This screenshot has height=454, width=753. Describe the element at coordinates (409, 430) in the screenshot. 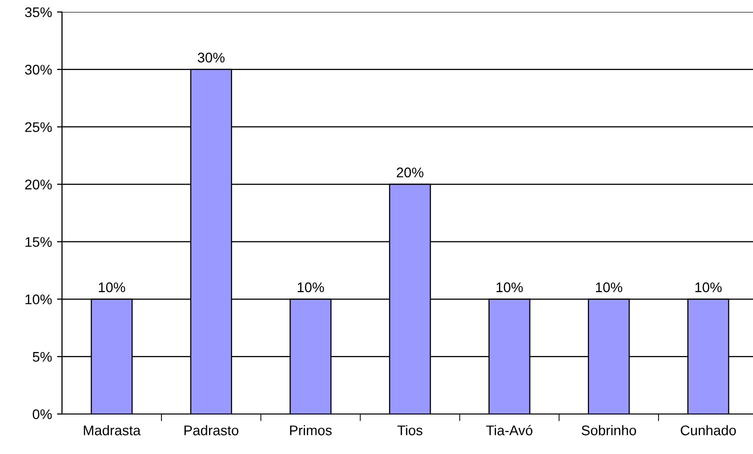

I see `x-tick-label: Tios` at that location.